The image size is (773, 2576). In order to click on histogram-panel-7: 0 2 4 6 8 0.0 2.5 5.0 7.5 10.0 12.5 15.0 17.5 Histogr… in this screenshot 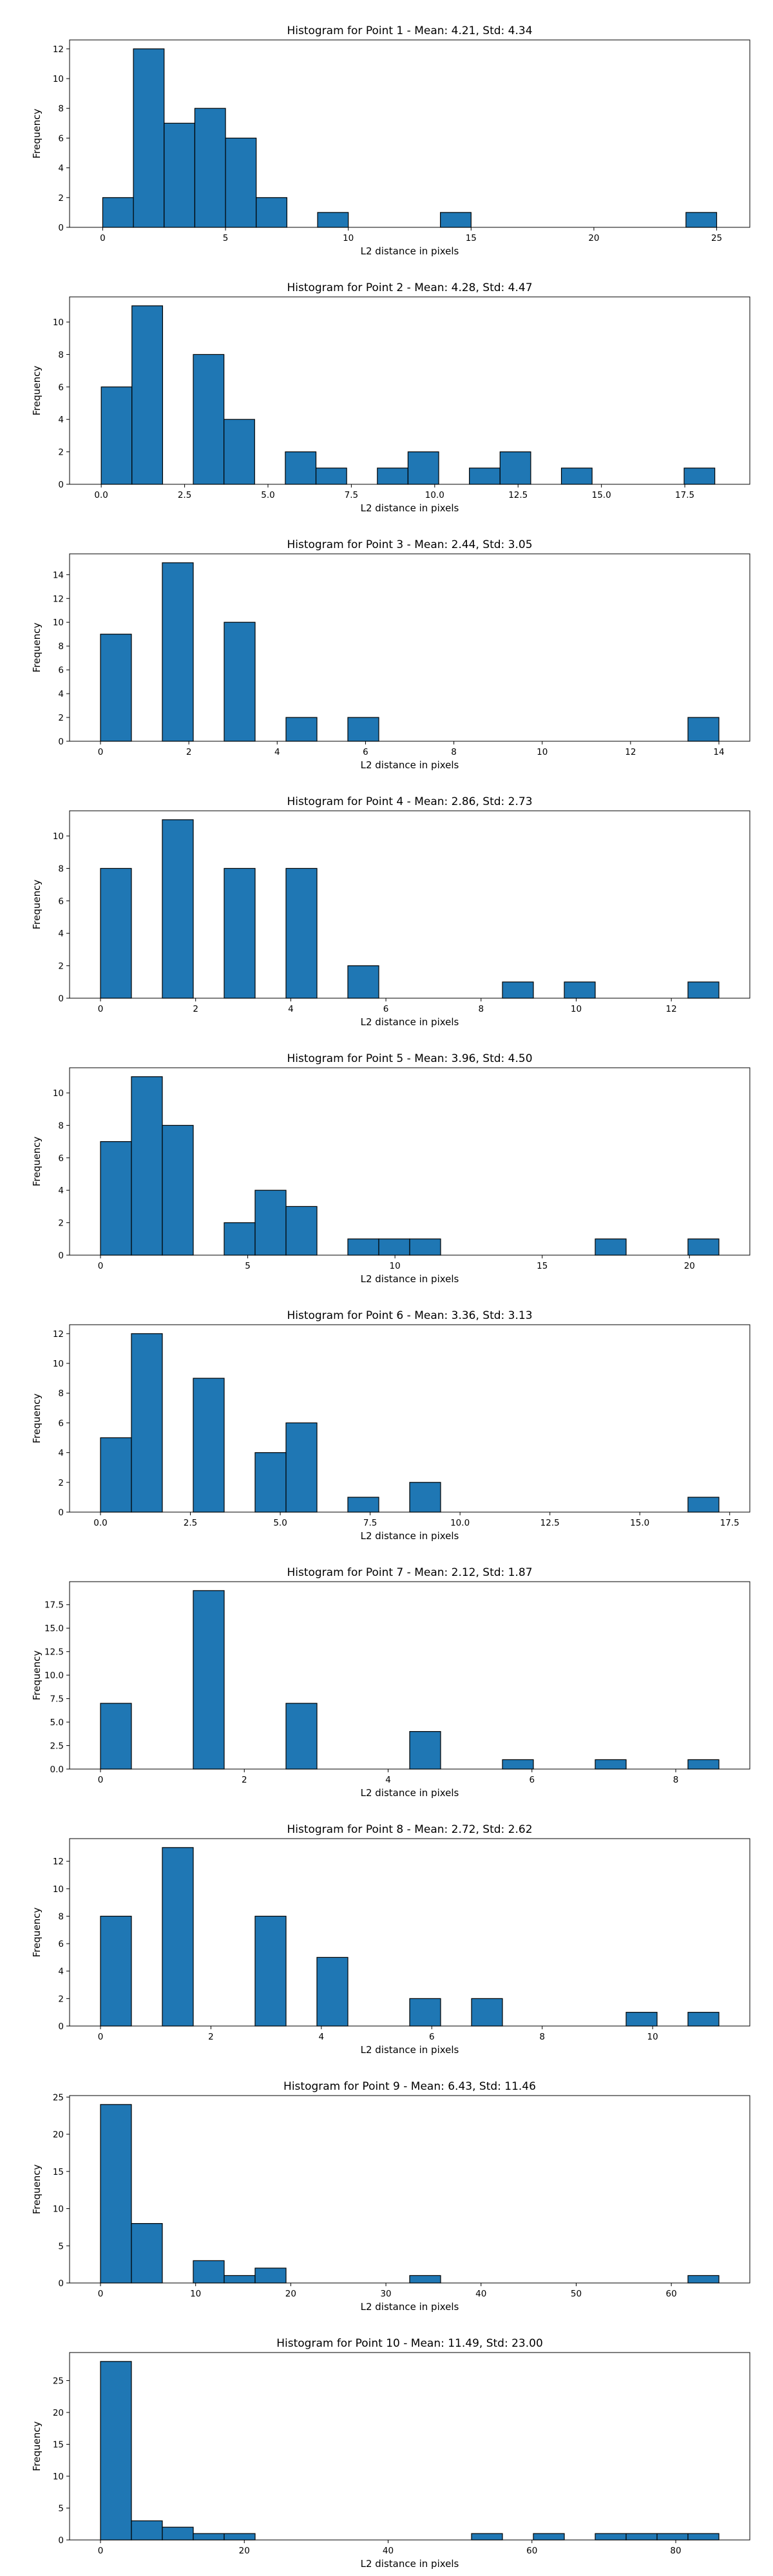, I will do `click(390, 1682)`.